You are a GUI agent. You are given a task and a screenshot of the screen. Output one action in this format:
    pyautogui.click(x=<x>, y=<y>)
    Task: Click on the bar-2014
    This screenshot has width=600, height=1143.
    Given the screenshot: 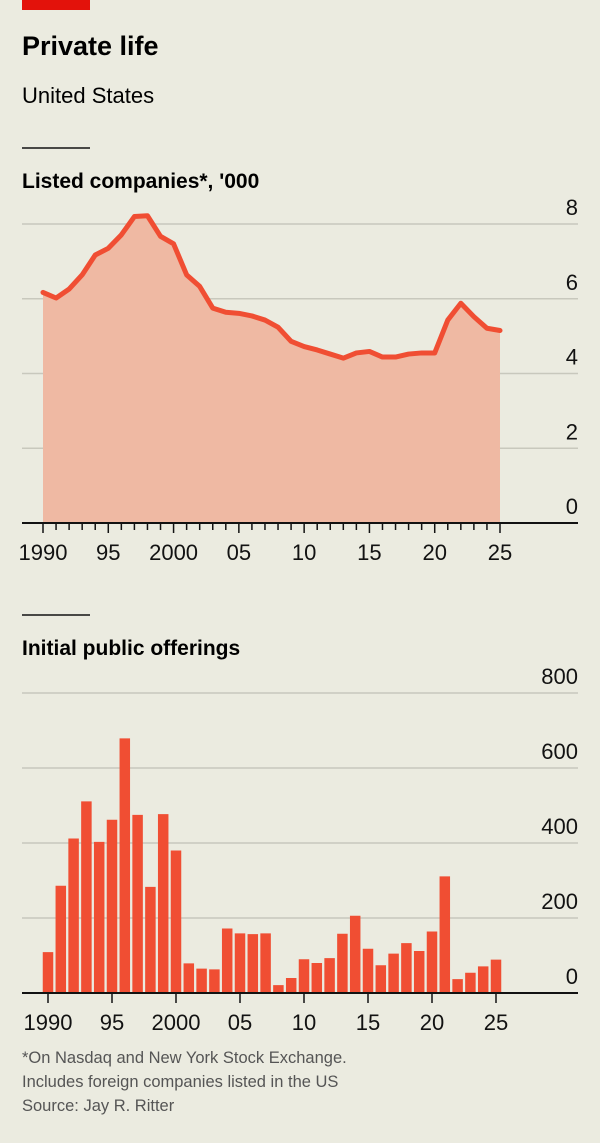 What is the action you would take?
    pyautogui.click(x=355, y=954)
    